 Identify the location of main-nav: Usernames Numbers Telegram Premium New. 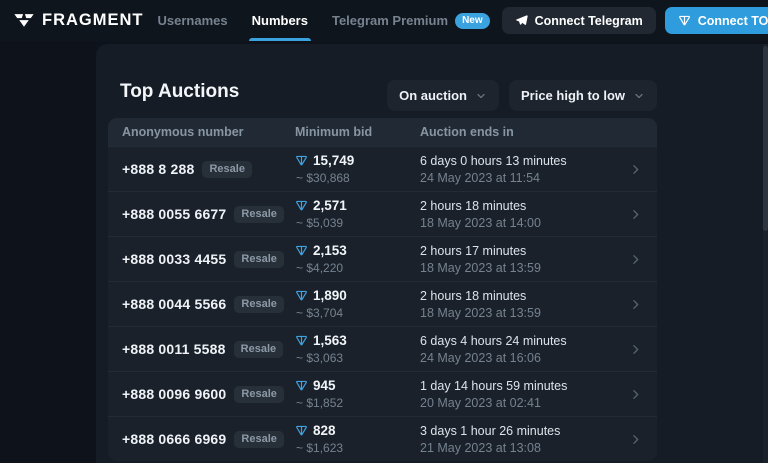
(324, 20).